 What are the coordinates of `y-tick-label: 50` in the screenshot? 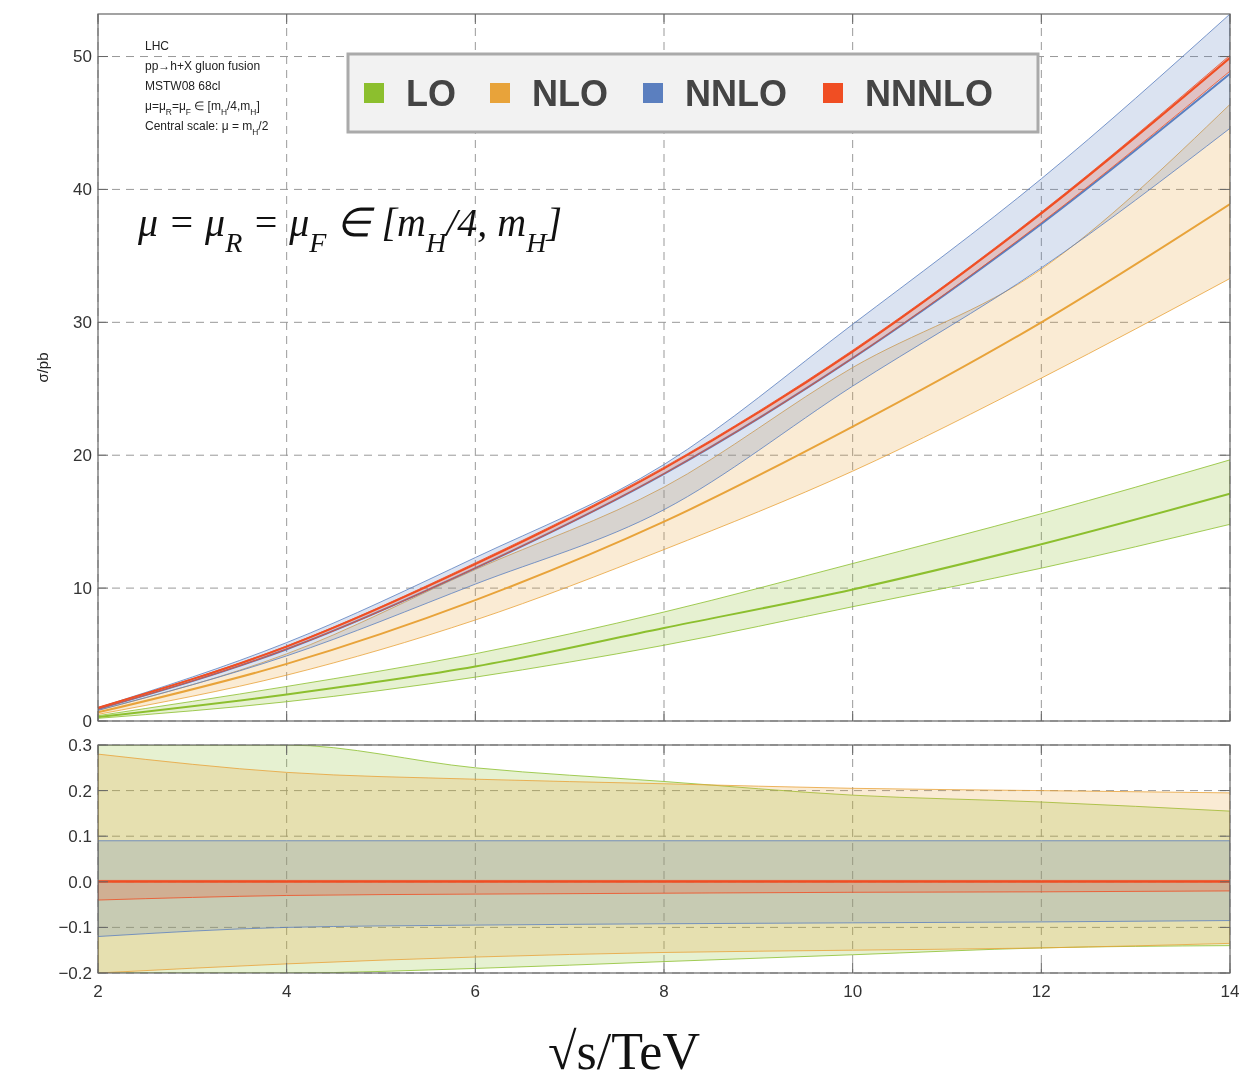 It's located at (82, 57).